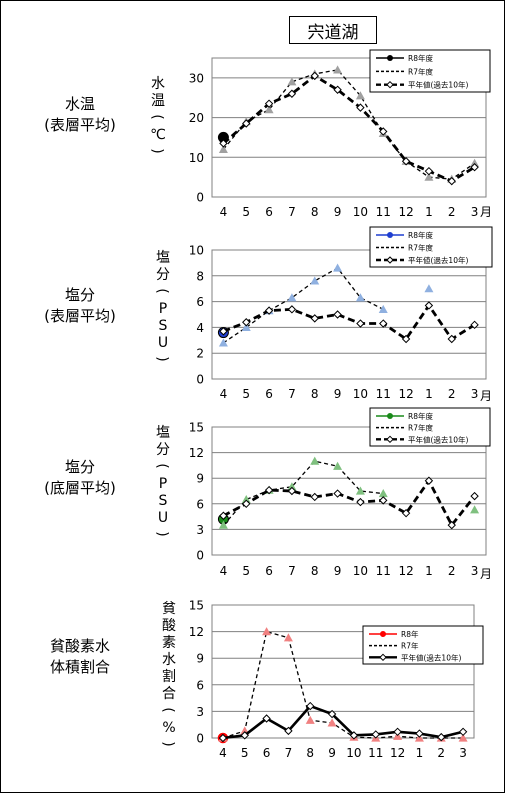 This screenshot has width=505, height=793. Describe the element at coordinates (157, 150) in the screenshot. I see `y-axis-label-char: )` at that location.